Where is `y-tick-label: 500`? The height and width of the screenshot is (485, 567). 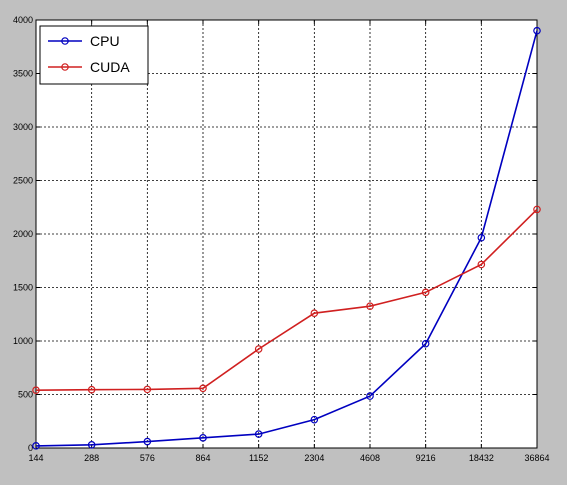
y-tick-label: 500 is located at coordinates (25, 395).